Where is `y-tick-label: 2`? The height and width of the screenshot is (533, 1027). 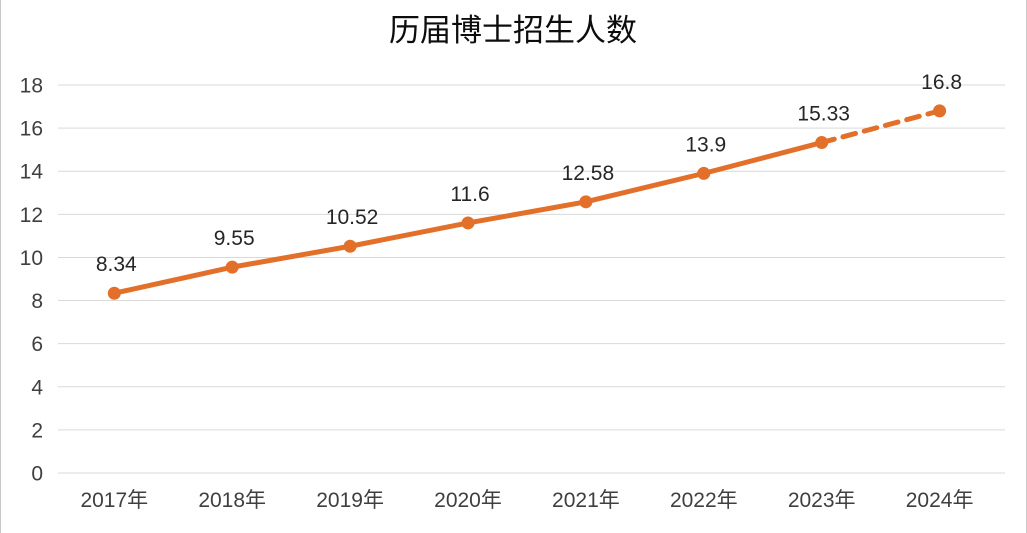
y-tick-label: 2 is located at coordinates (37, 430).